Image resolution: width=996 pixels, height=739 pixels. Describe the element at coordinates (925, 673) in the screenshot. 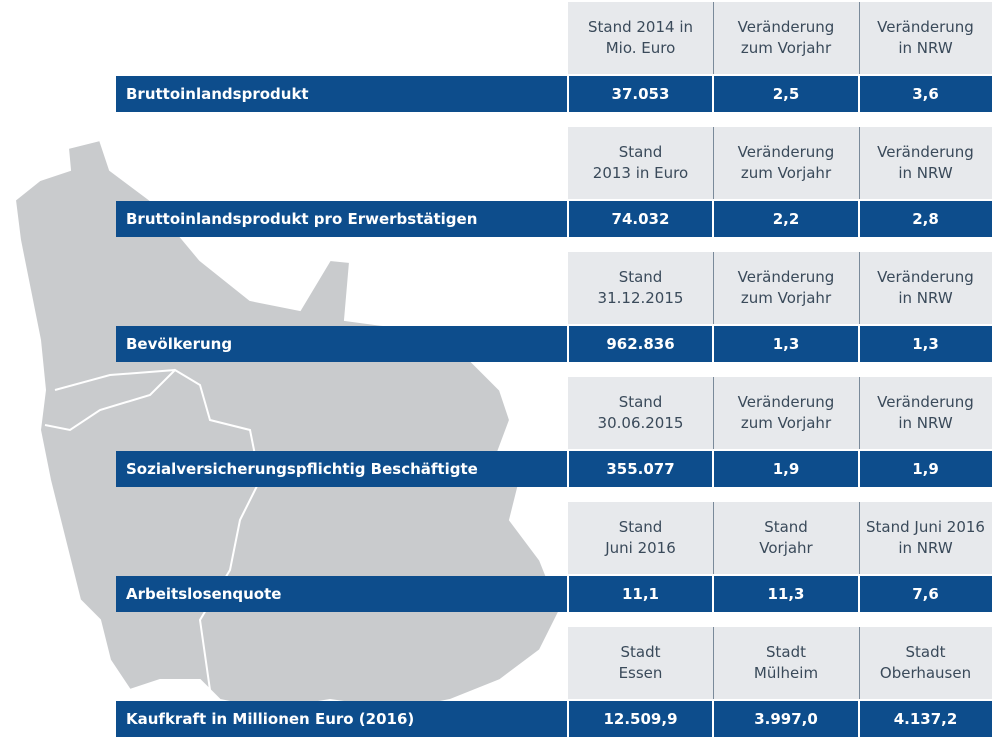

I see `header-line: Oberhausen` at that location.